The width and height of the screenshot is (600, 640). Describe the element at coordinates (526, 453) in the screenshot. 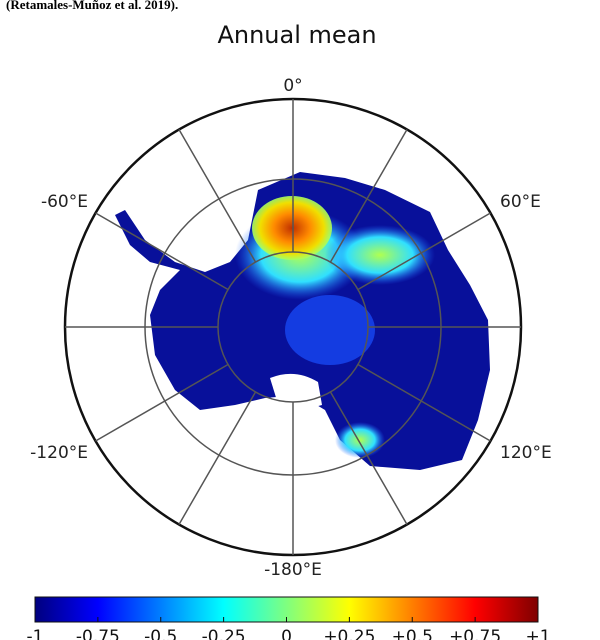

I see `lon-label: 120°E` at that location.